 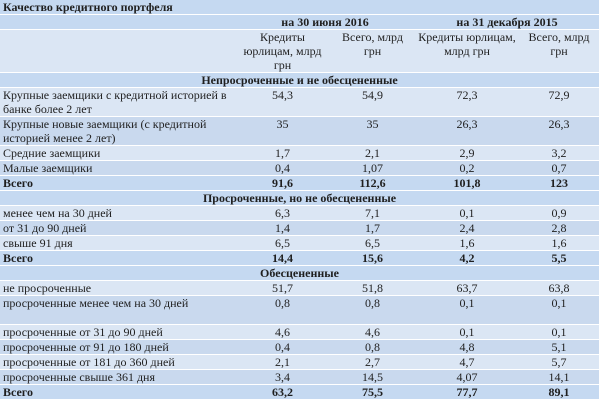 I want to click on total-value: 5,5, so click(x=559, y=258).